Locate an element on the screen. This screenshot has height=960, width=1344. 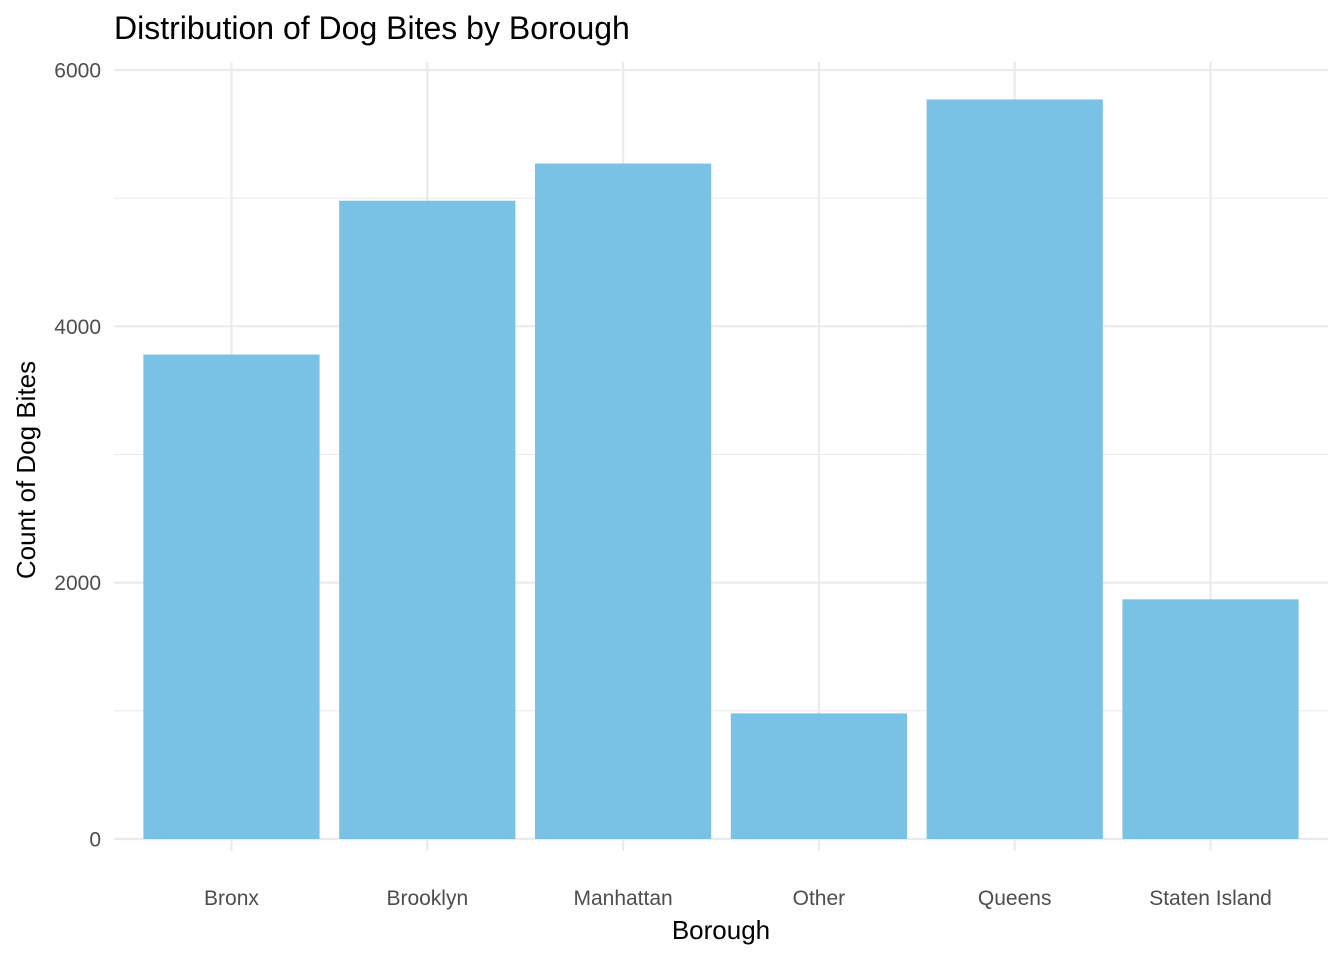
x-tick-label: Queens is located at coordinates (1015, 898).